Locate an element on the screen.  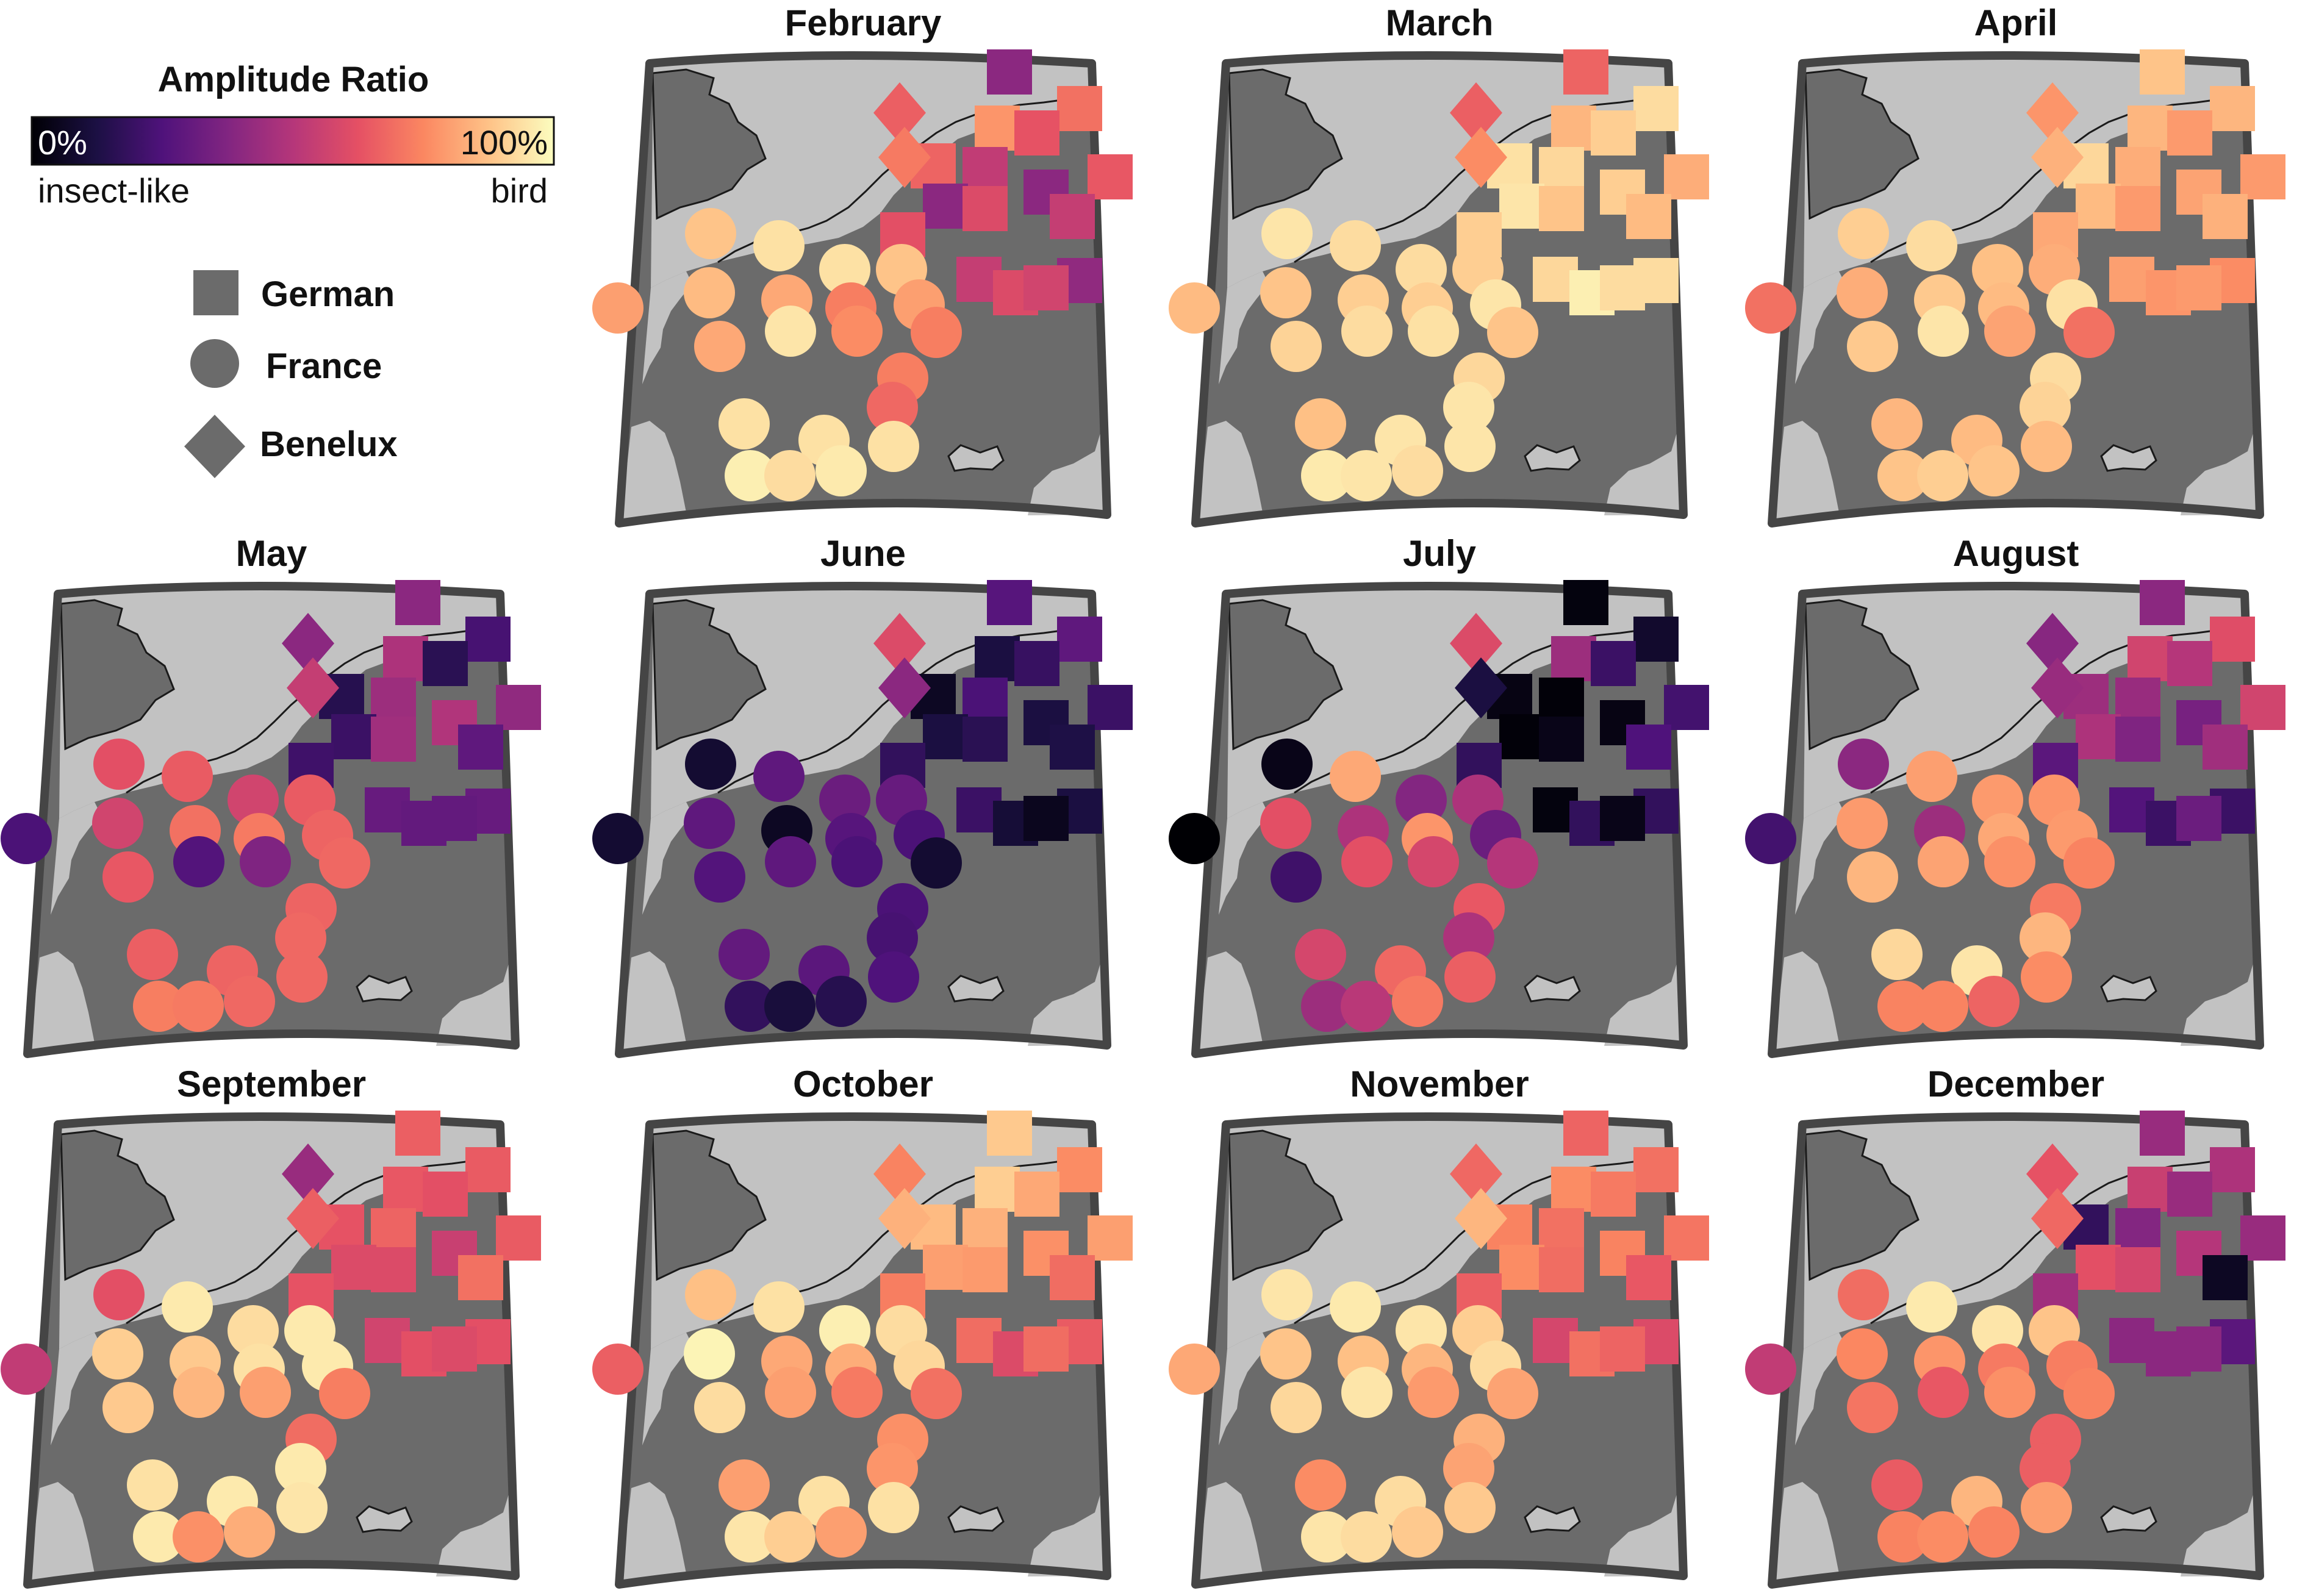
panel-title-april: April is located at coordinates (2016, 23).